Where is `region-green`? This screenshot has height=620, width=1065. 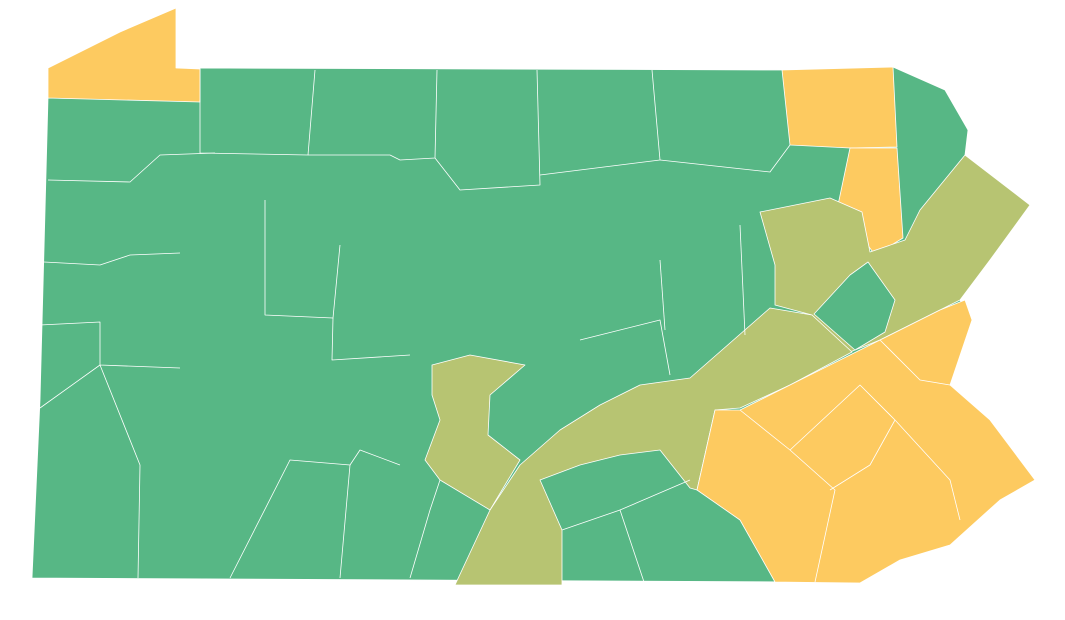 region-green is located at coordinates (854, 306).